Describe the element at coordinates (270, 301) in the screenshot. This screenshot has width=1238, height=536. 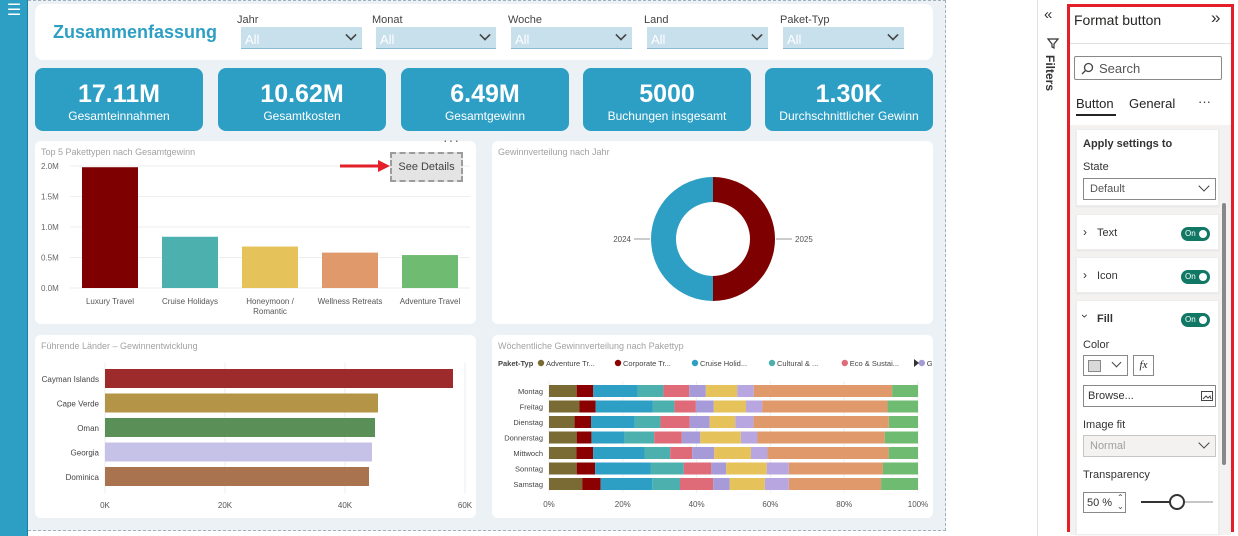
I see `x-tick-label: Honeymoon /` at that location.